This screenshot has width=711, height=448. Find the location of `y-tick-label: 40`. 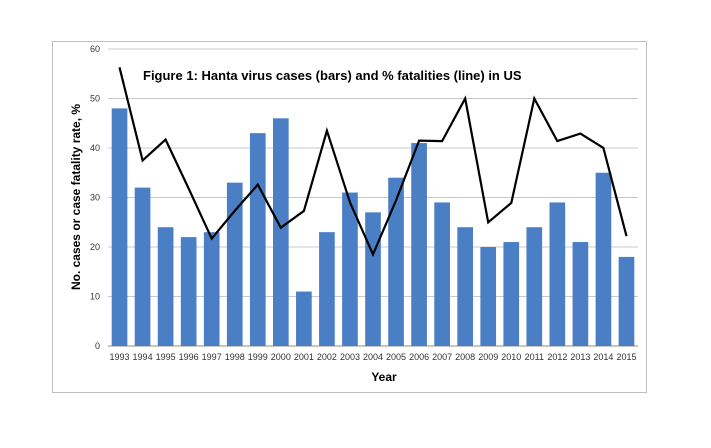

y-tick-label: 40 is located at coordinates (95, 148).